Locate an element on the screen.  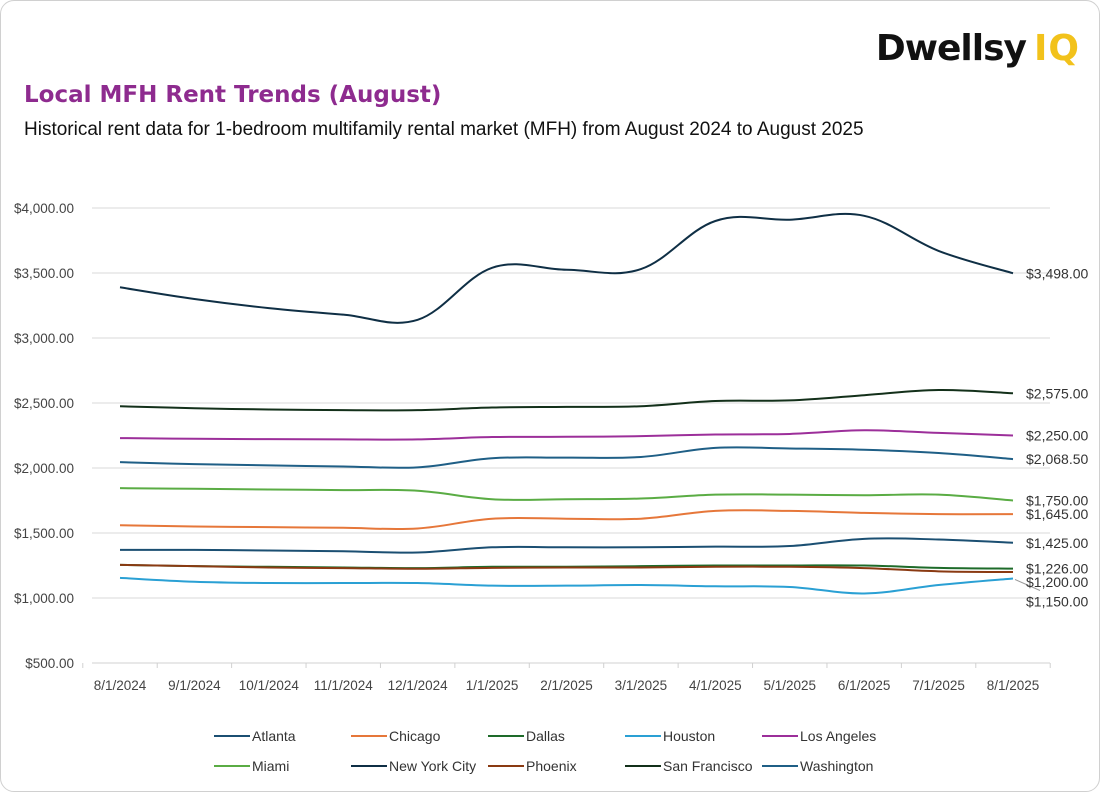
brand-wordmark: Dwellsy is located at coordinates (951, 48).